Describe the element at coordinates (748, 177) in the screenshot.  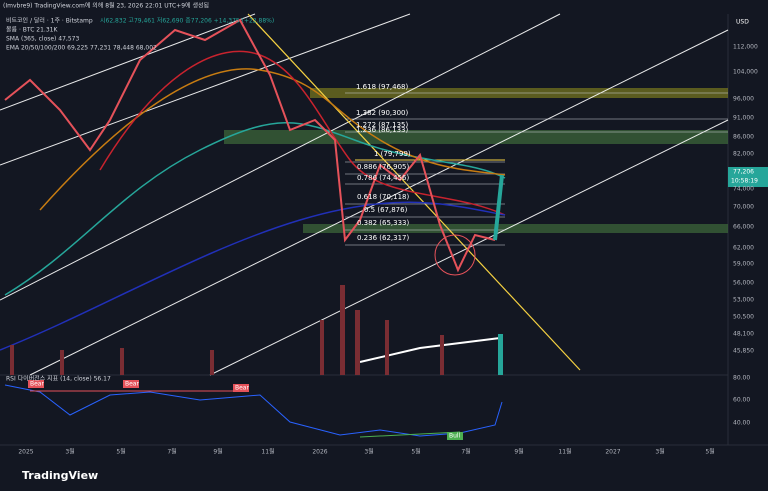
I see `last-price-bg` at that location.